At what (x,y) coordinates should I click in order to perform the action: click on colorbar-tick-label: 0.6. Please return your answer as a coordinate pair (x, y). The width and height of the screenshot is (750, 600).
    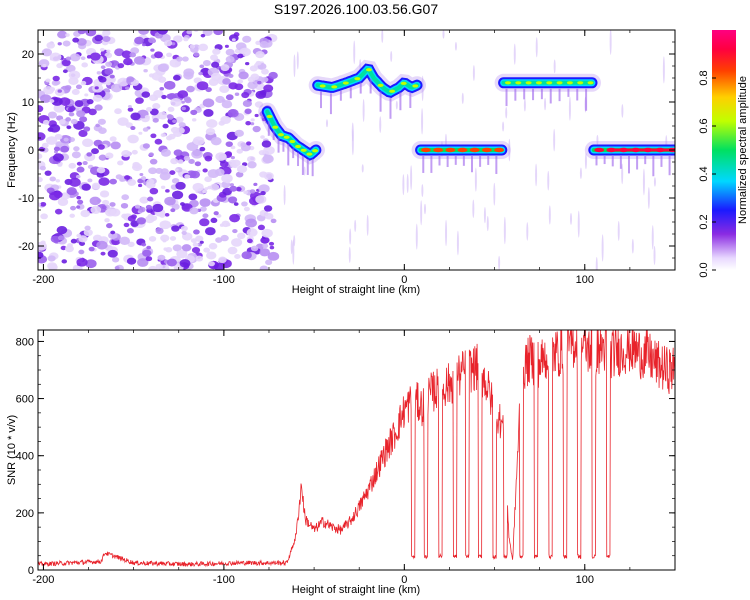
    Looking at the image, I should click on (704, 125).